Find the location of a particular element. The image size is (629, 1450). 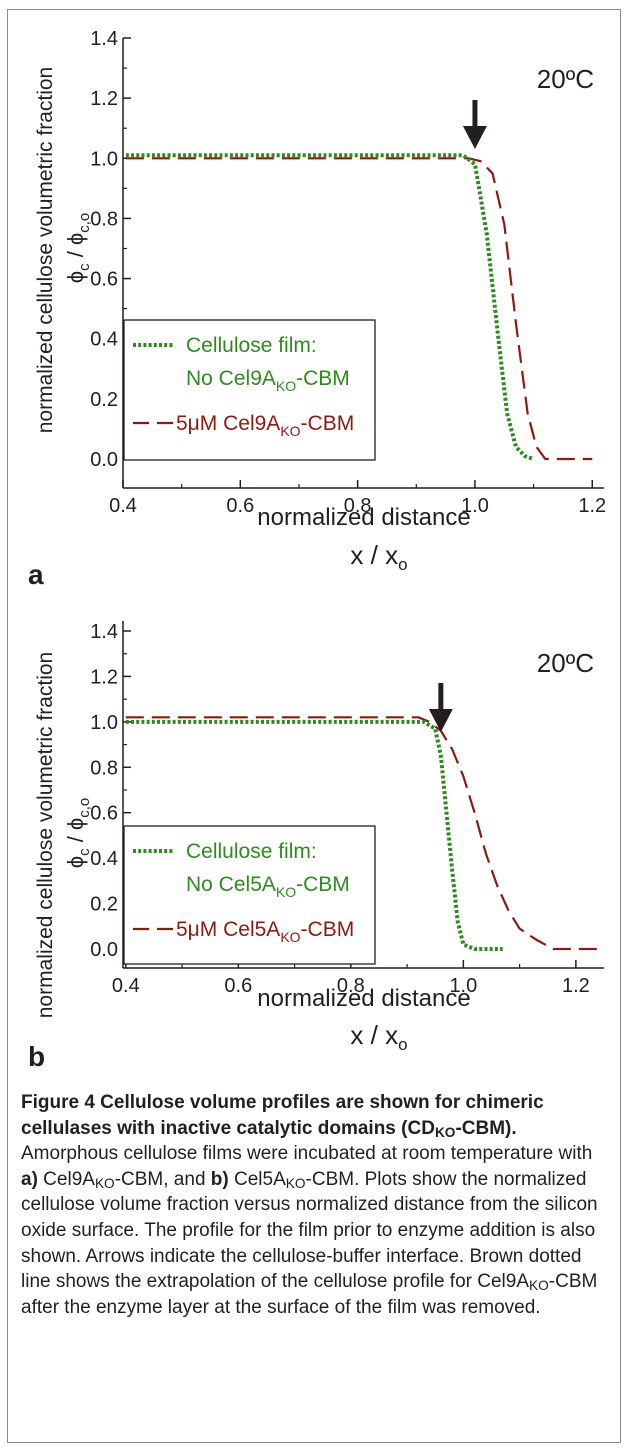

panel-a-ytick-label: 1.2 is located at coordinates (104, 99).